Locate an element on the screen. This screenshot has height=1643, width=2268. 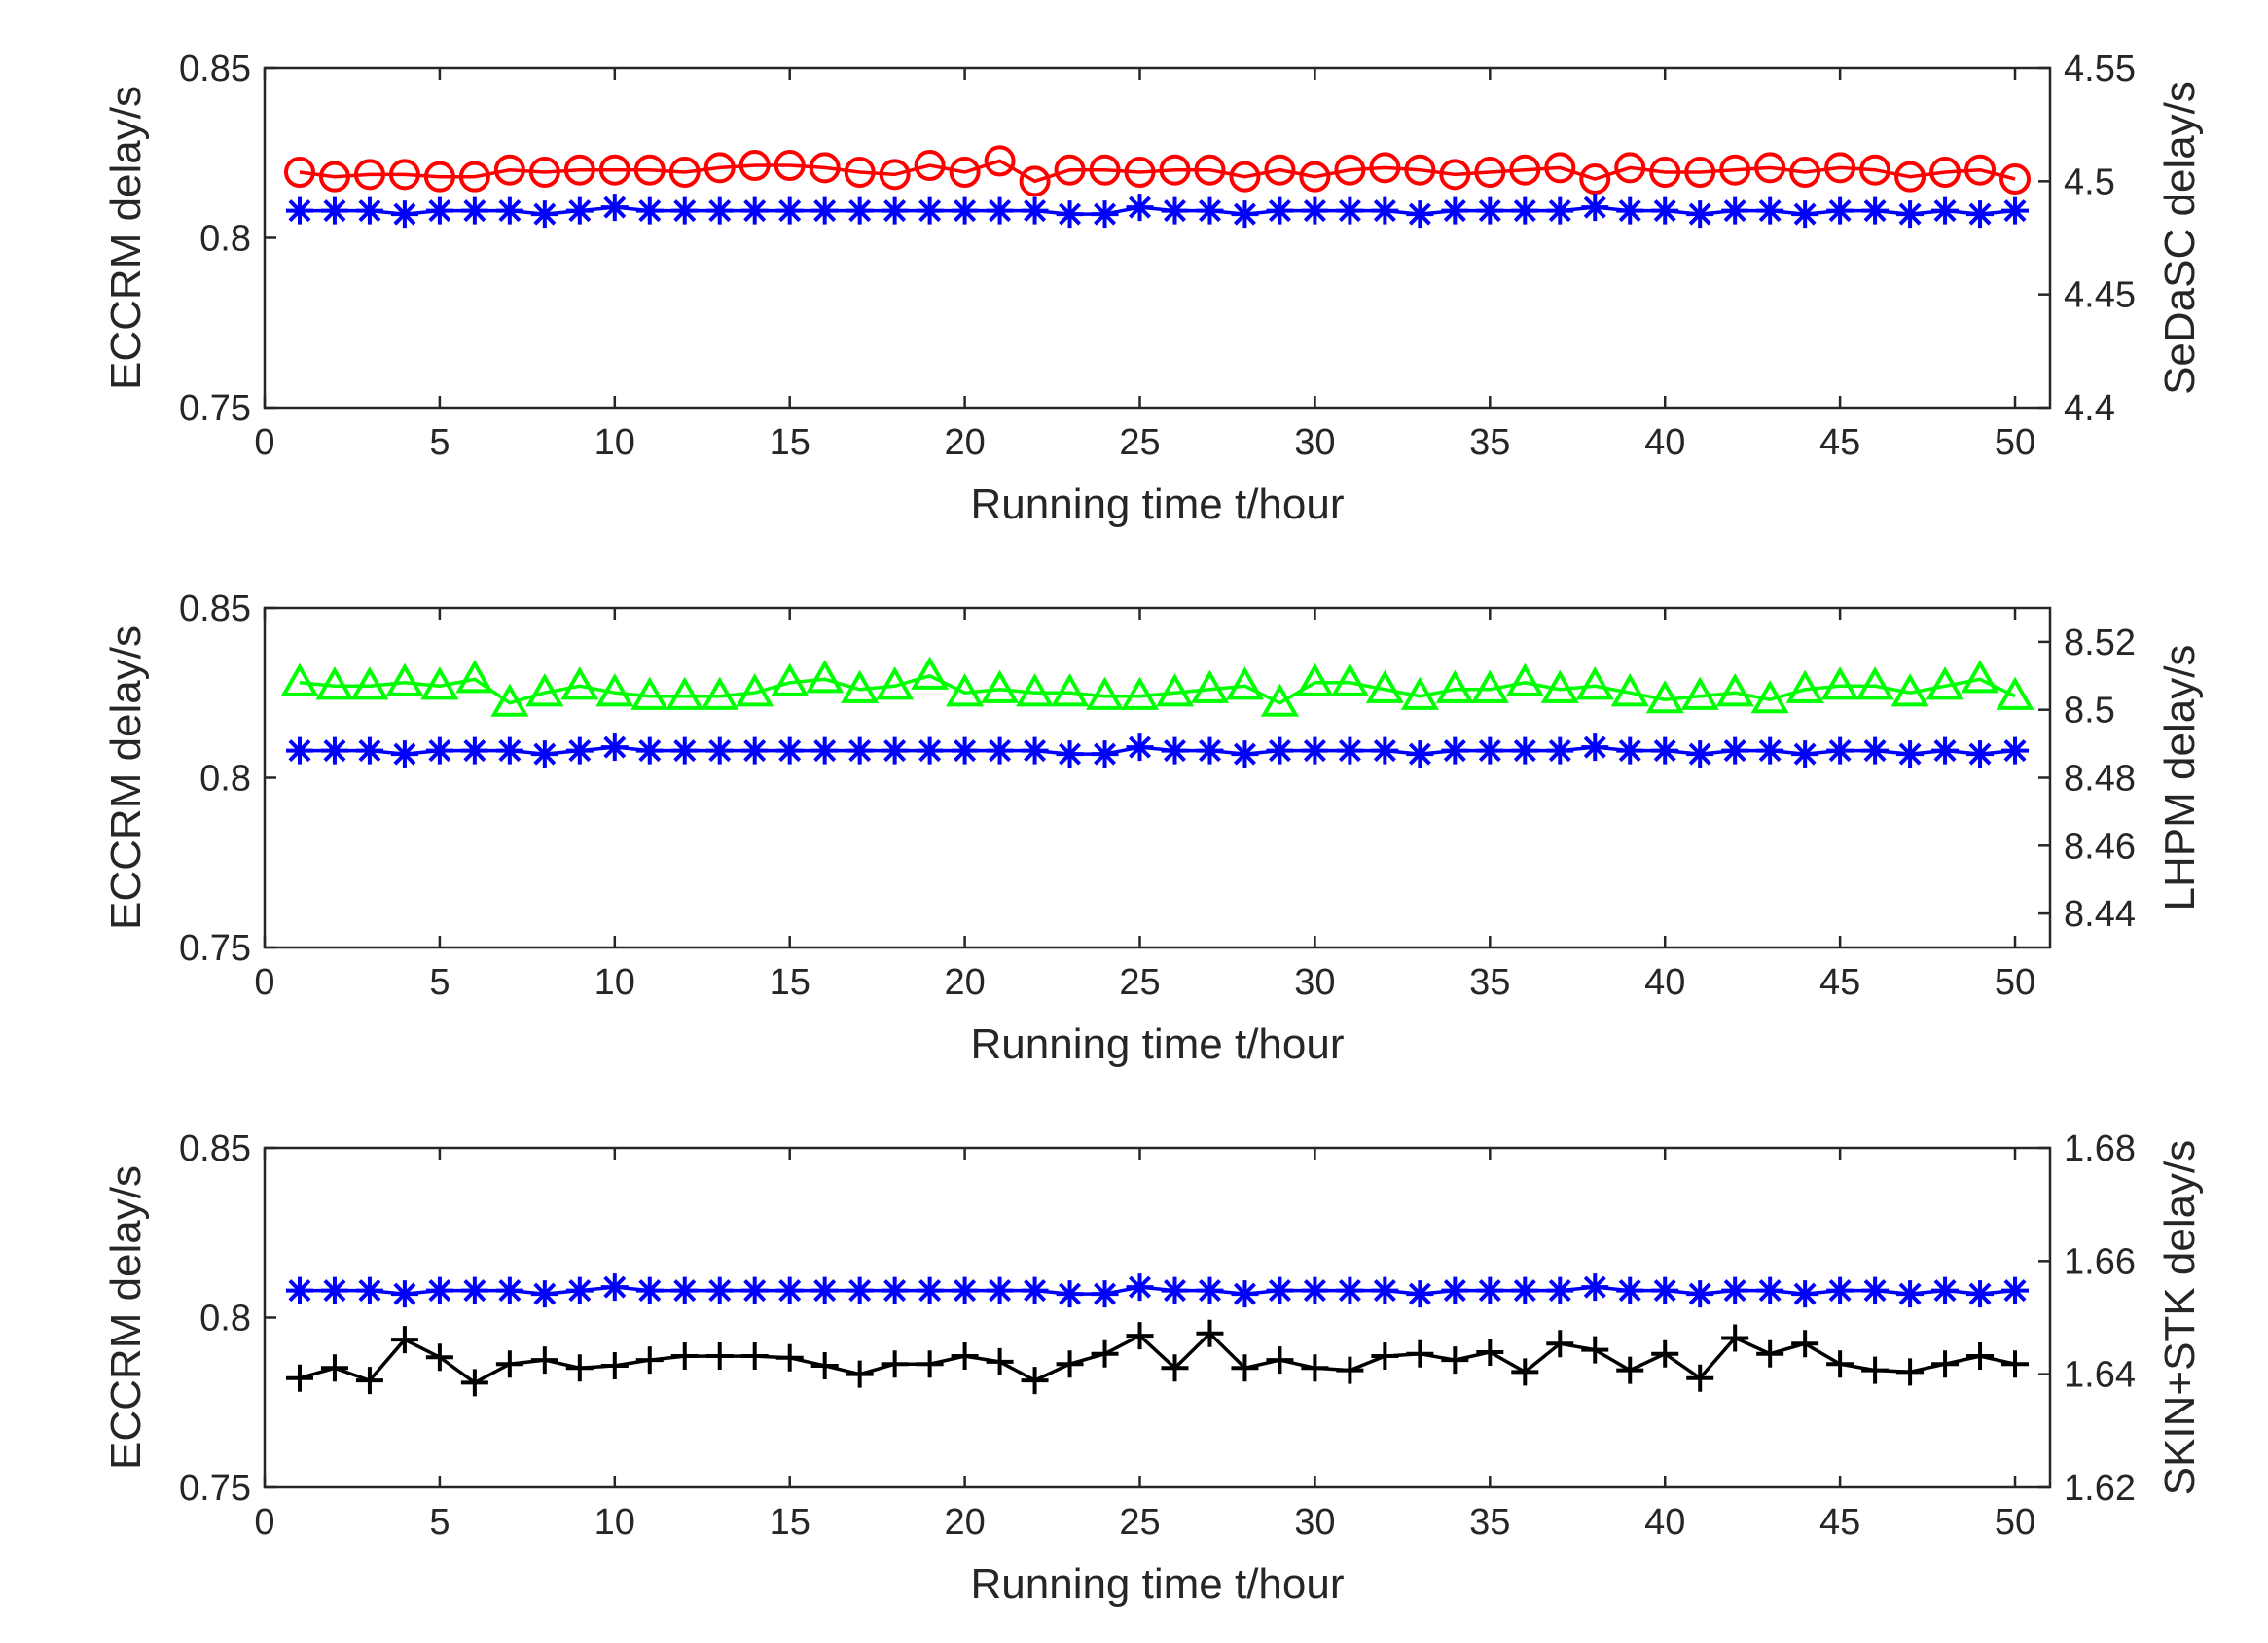
y-tick-label-right: 8.44 is located at coordinates (2100, 914).